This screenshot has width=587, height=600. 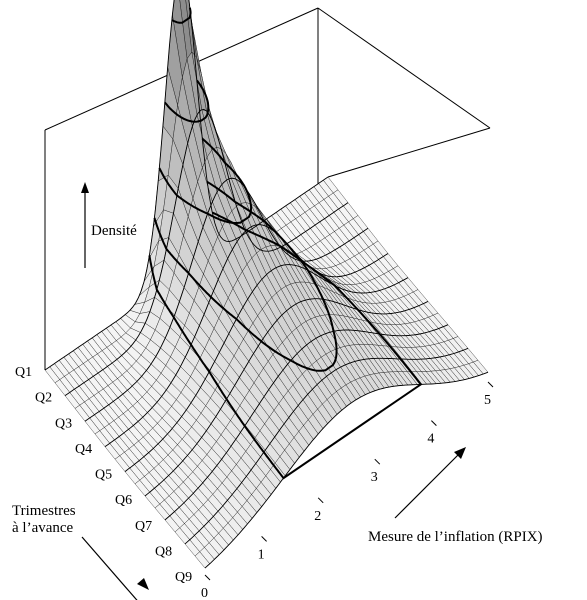 What do you see at coordinates (204, 593) in the screenshot?
I see `x-tick-label: 0` at bounding box center [204, 593].